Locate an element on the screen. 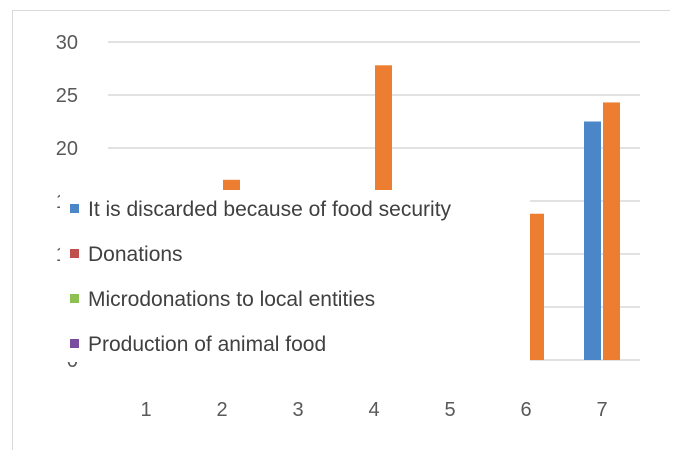 The image size is (675, 452). x-tick-label: 3 is located at coordinates (297, 410).